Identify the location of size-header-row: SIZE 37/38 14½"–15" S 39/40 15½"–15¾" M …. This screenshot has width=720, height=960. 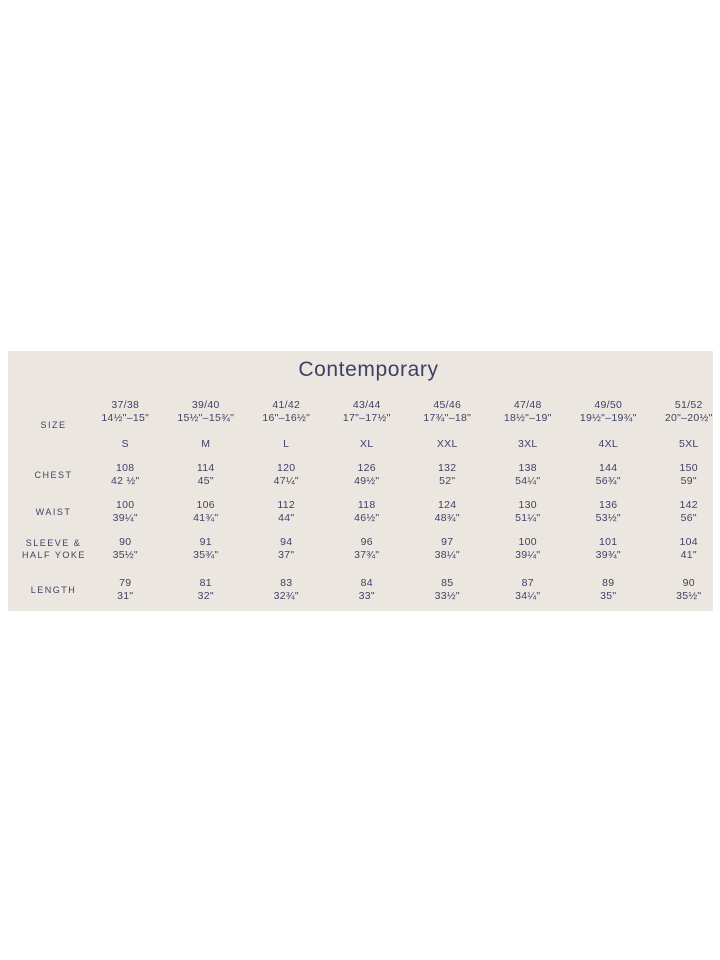
(360, 425).